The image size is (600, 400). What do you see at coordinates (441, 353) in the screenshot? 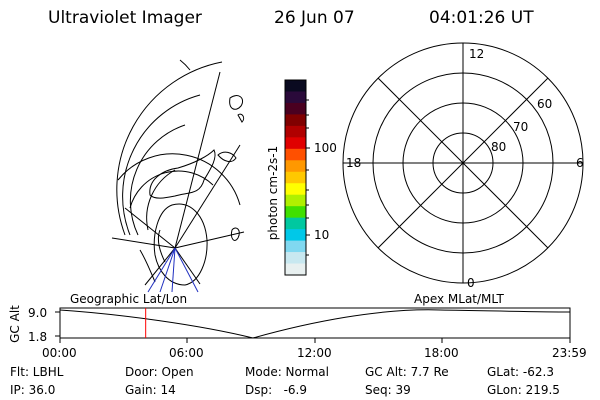
I see `timeline-xtick-1800: 18:00` at bounding box center [441, 353].